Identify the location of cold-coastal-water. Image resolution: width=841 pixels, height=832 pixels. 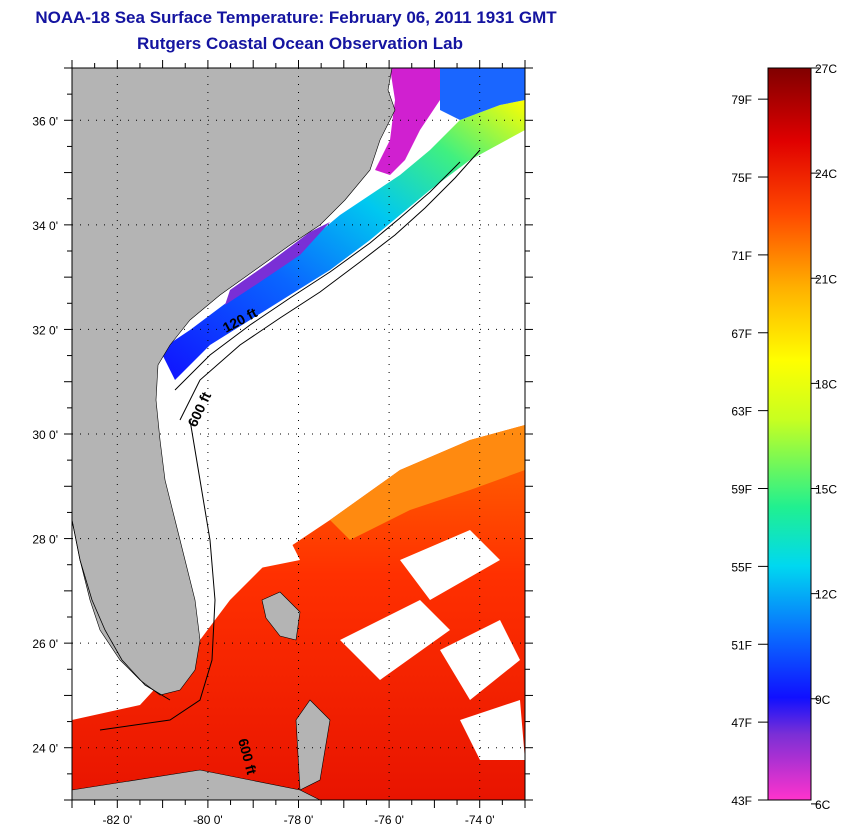
(342, 240).